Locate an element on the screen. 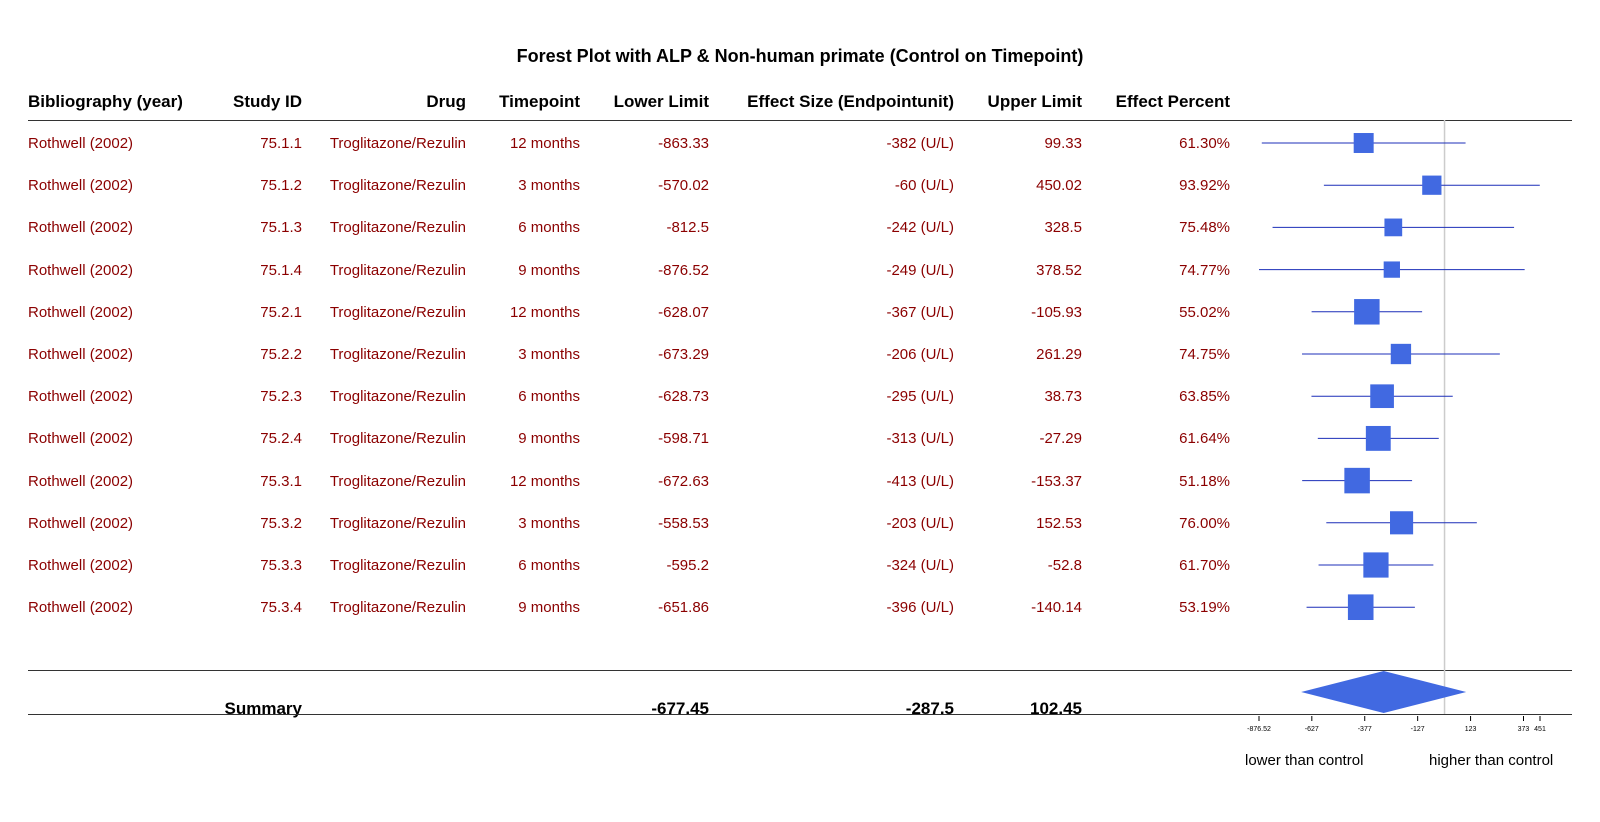 The width and height of the screenshot is (1600, 822). axis-tick-label: 451 is located at coordinates (1540, 729).